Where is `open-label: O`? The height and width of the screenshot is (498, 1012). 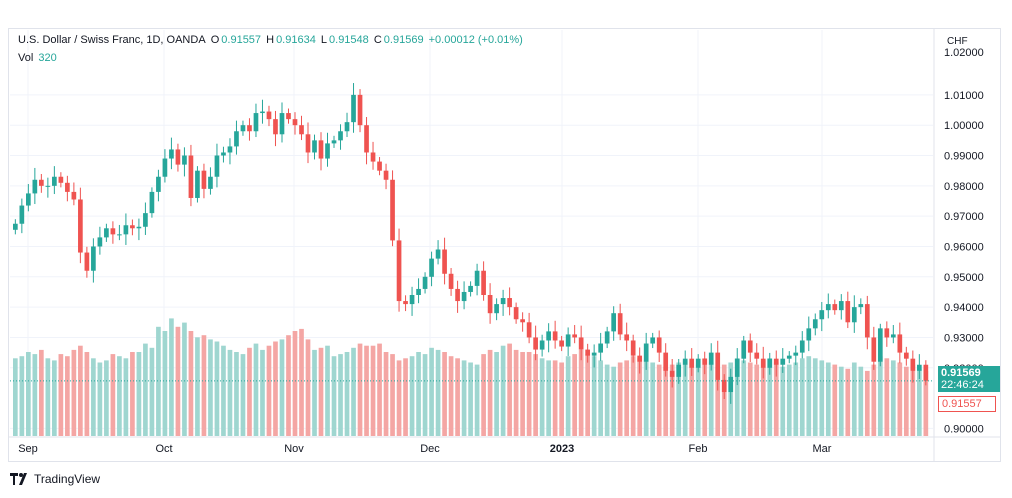
open-label: O is located at coordinates (215, 40).